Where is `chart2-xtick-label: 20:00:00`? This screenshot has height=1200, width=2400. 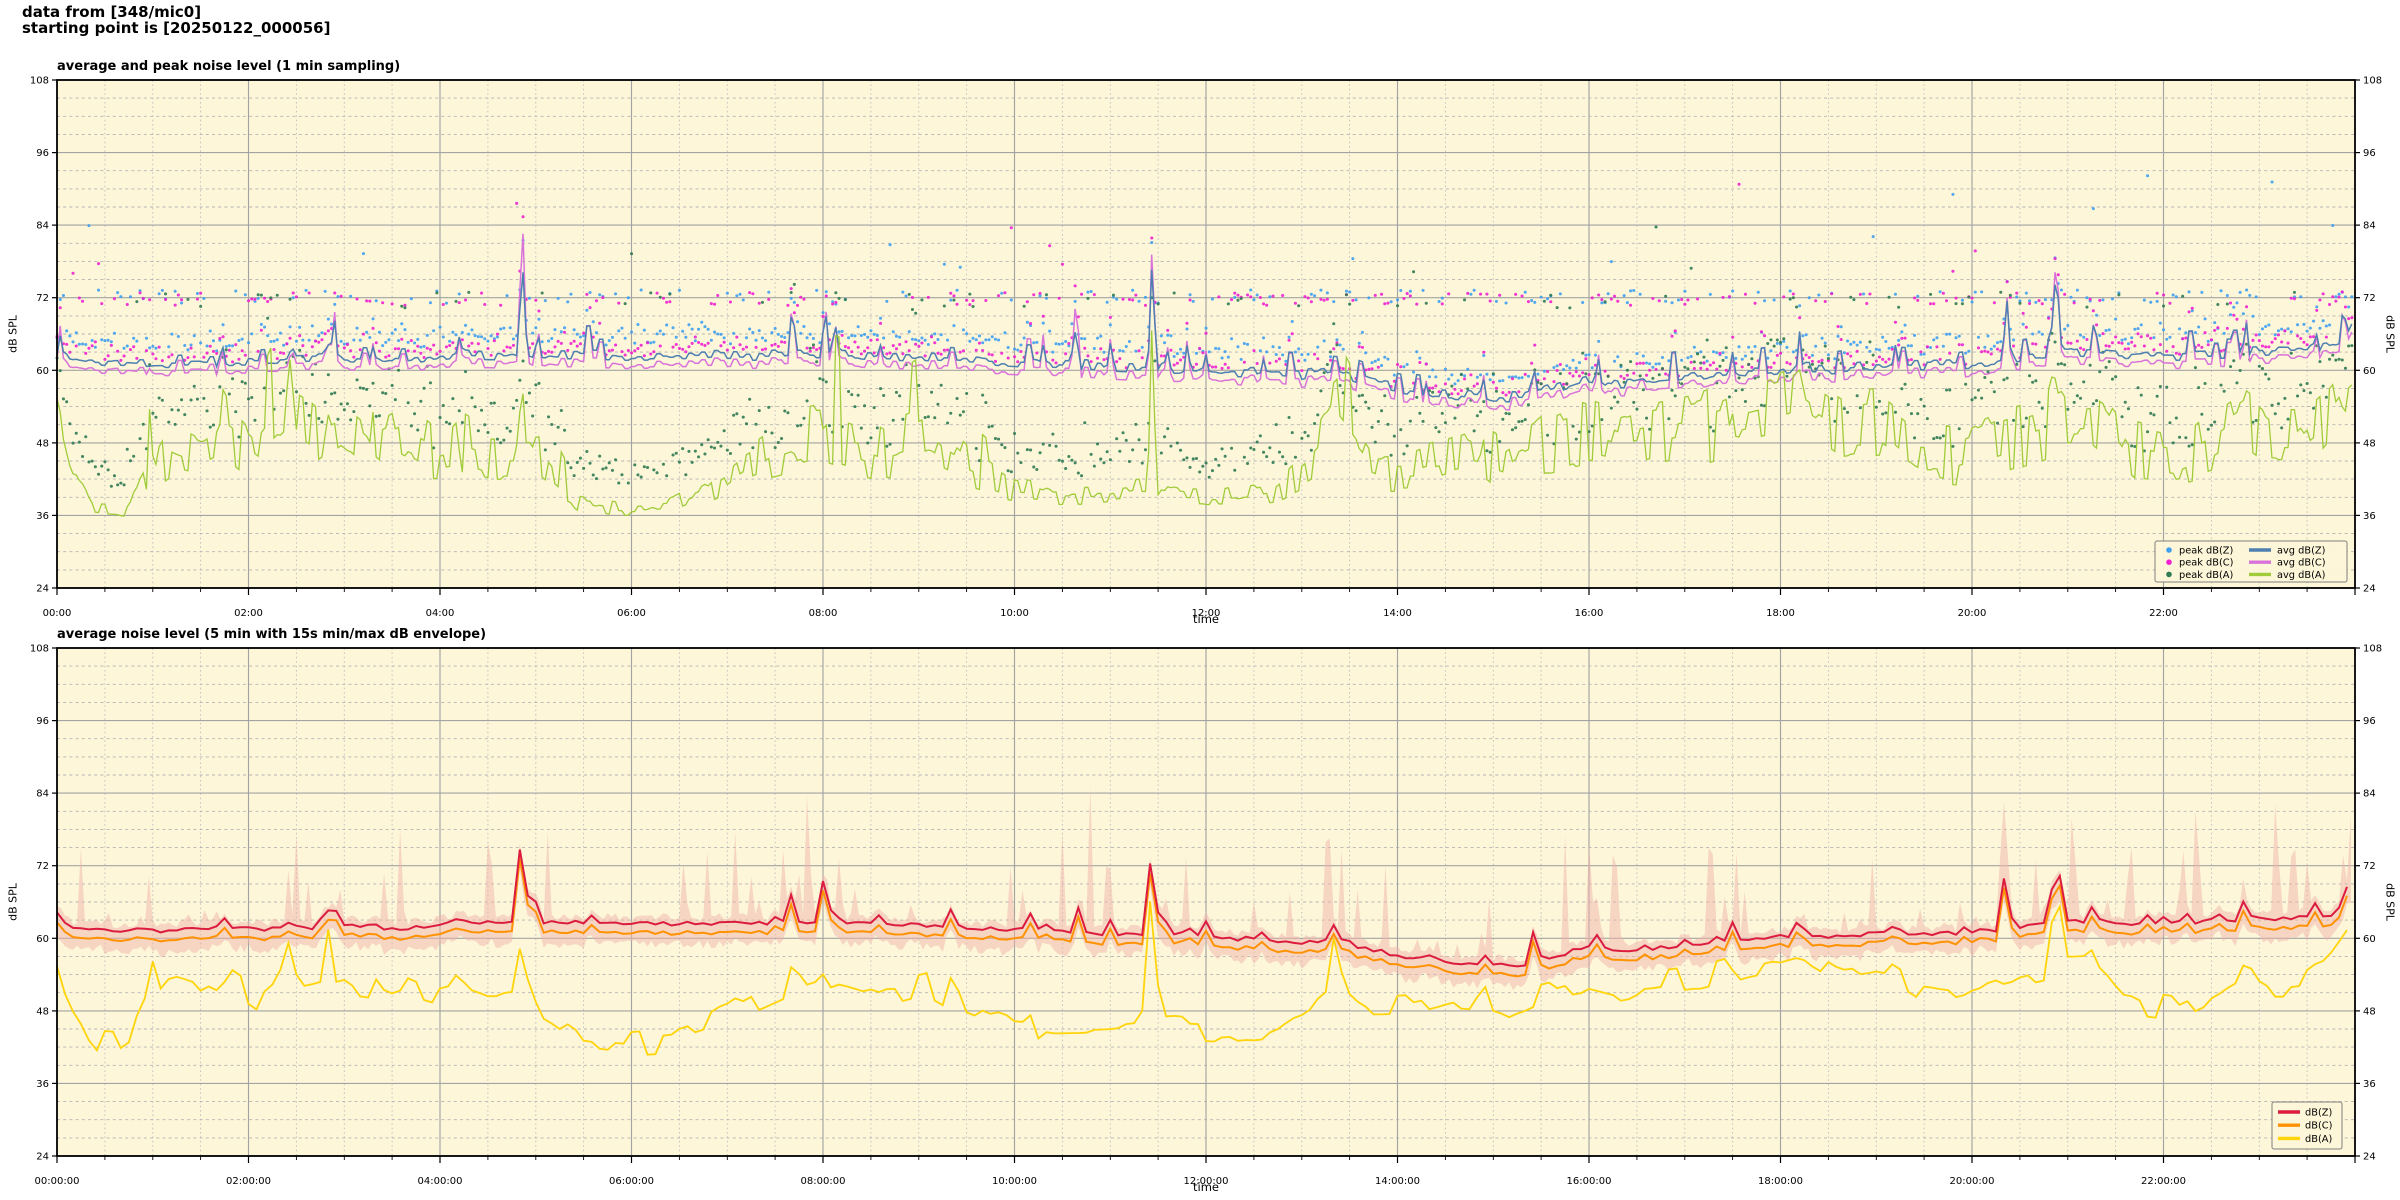
chart2-xtick-label: 20:00:00 is located at coordinates (1972, 1181).